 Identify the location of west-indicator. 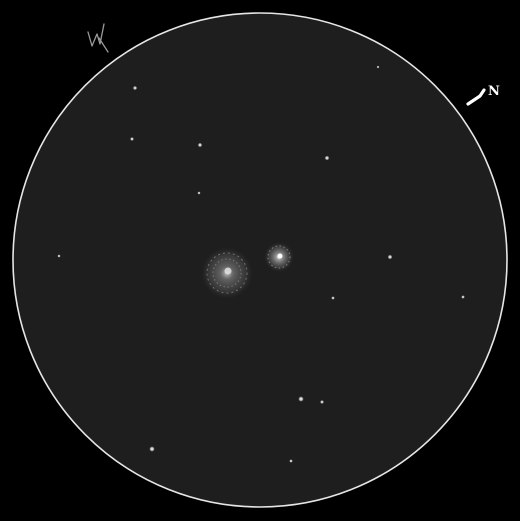
(98, 38).